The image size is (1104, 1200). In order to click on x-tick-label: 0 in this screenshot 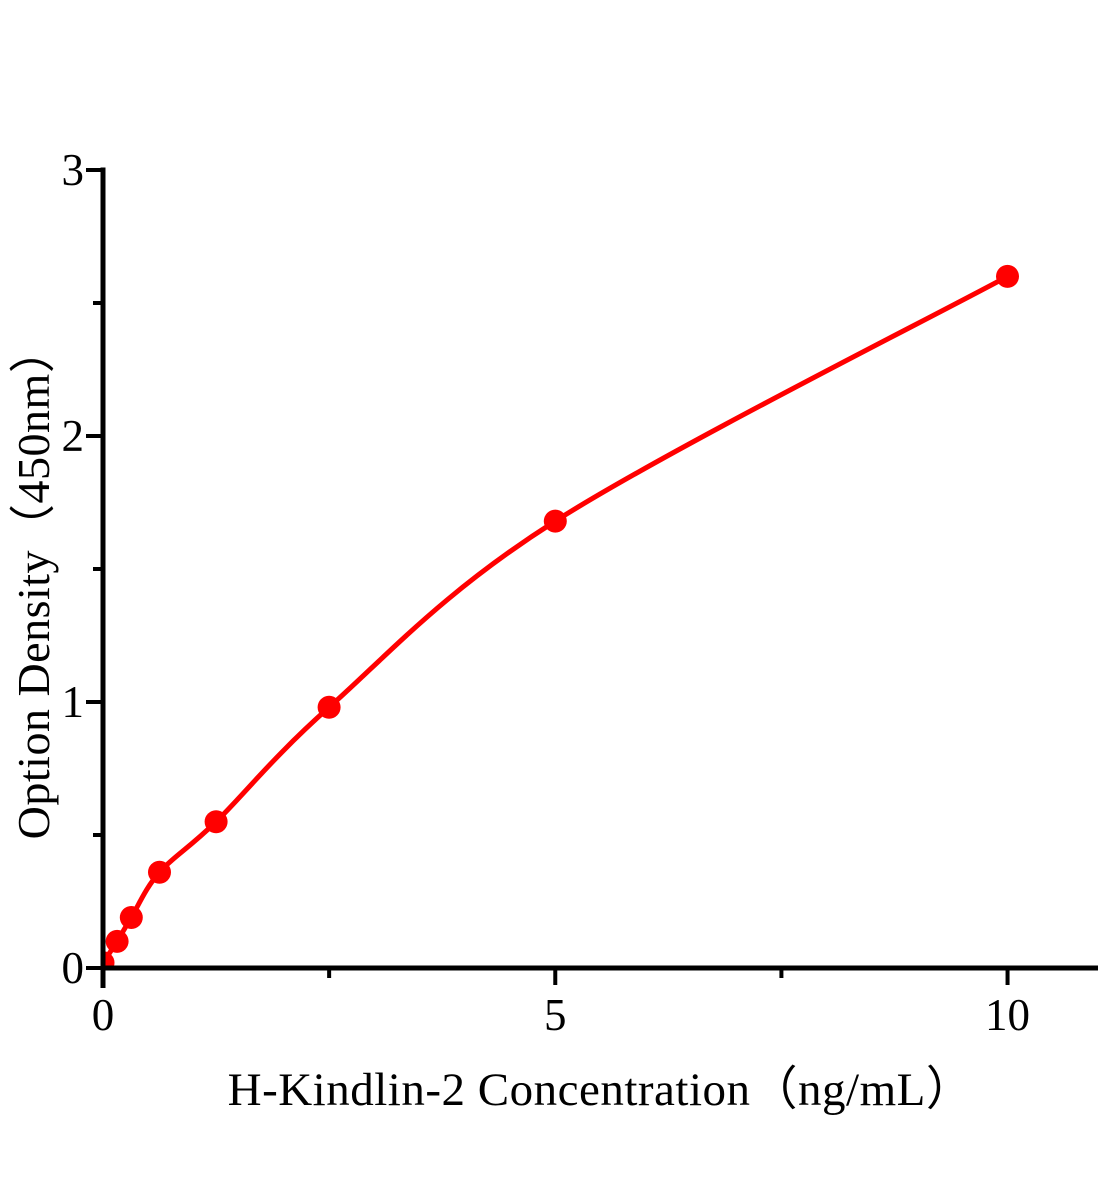, I will do `click(103, 1015)`.